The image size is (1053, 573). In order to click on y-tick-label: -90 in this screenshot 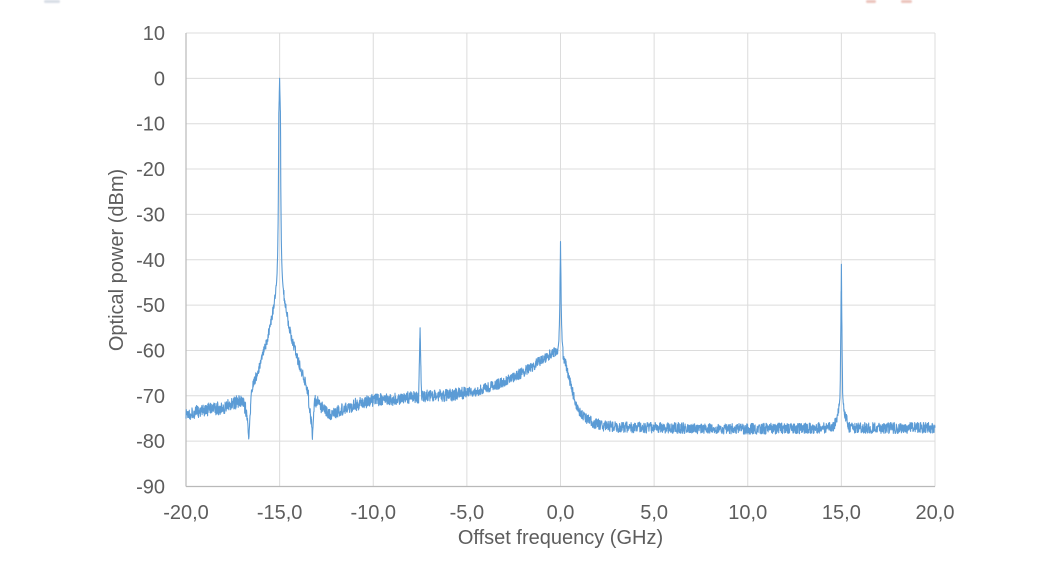, I will do `click(150, 488)`.